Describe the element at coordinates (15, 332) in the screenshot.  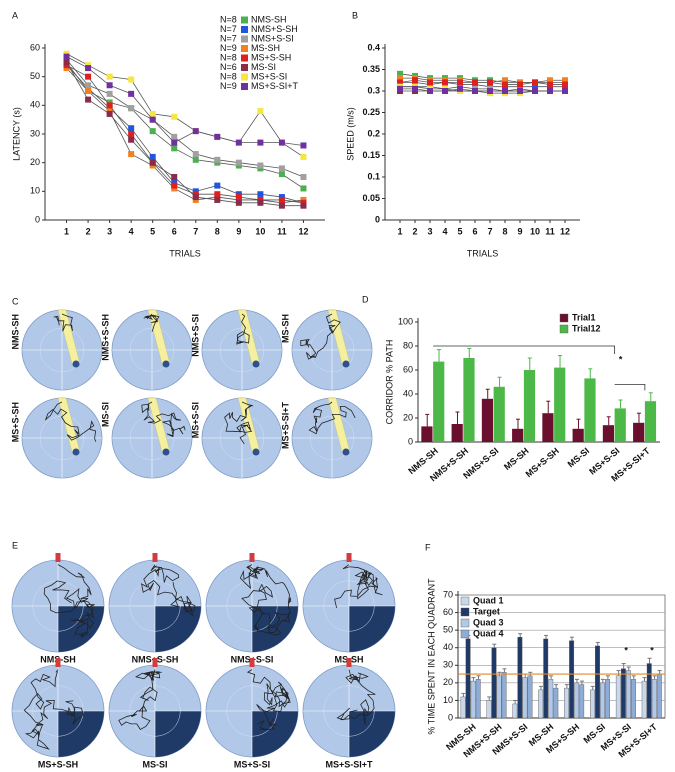
I see `group-label: NMS-SH` at that location.